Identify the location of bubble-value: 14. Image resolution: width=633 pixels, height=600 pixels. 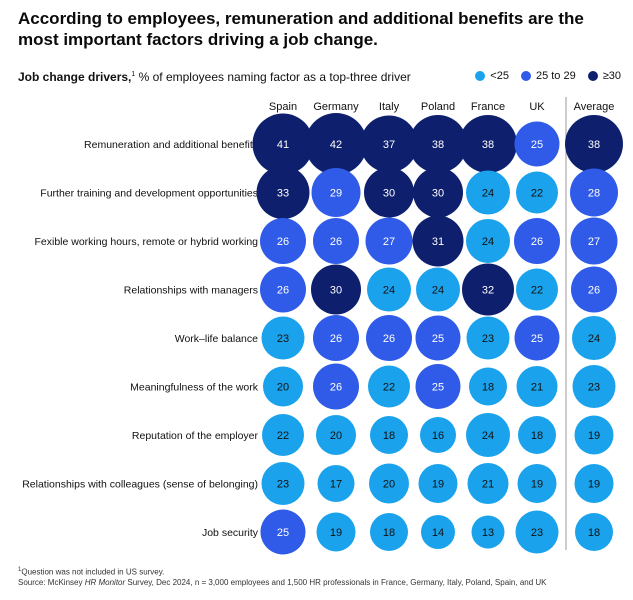
(438, 533).